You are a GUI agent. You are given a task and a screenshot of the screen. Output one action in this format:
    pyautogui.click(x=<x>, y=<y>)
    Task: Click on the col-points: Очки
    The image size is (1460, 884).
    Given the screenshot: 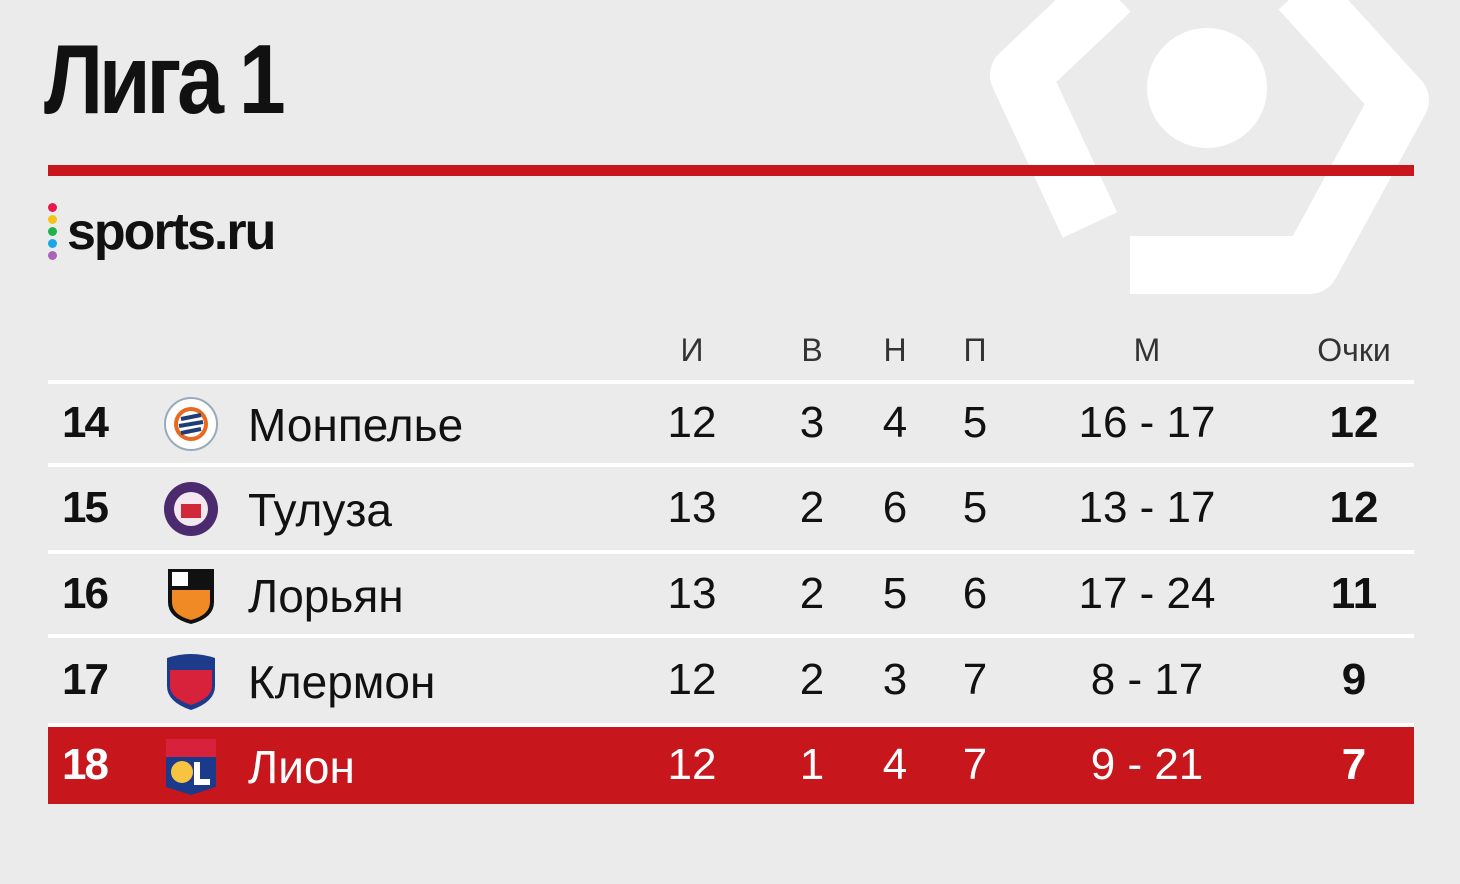 What is the action you would take?
    pyautogui.click(x=1354, y=350)
    